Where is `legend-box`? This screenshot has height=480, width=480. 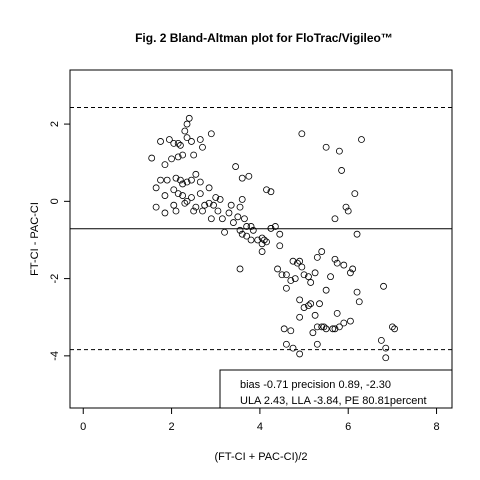 legend-box is located at coordinates (336, 389).